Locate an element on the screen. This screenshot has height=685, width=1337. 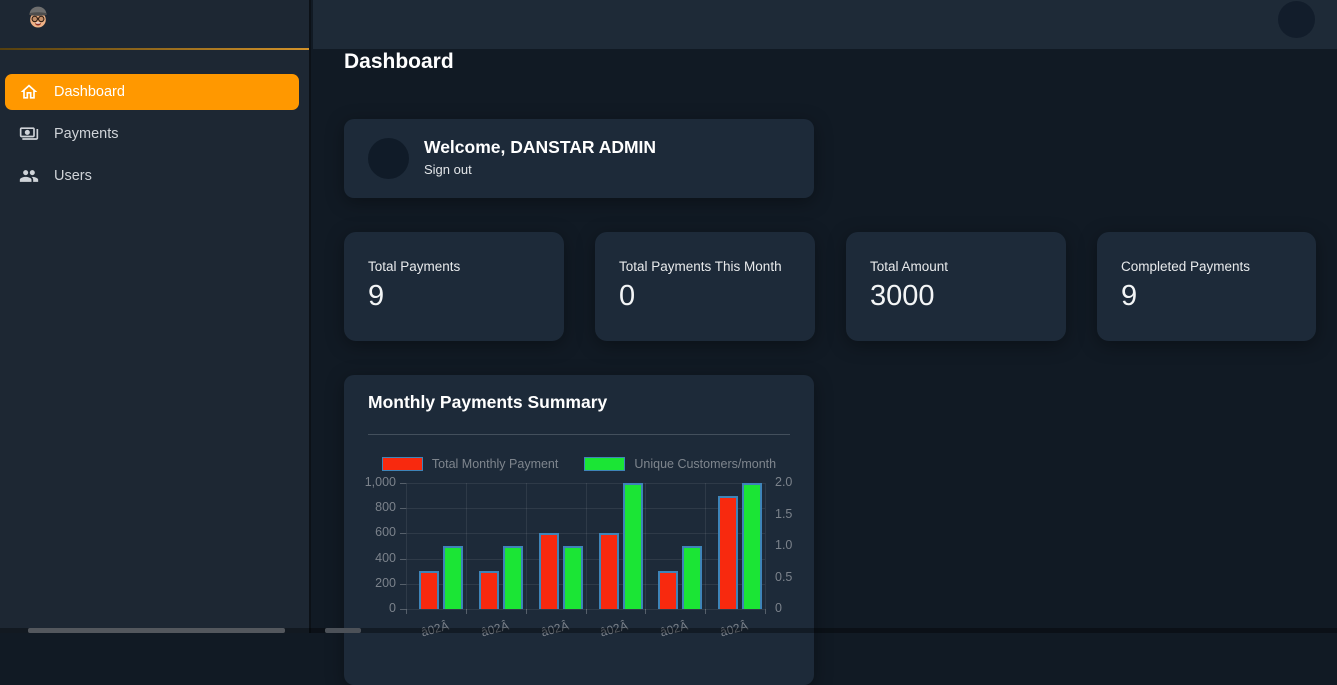
y-axis-left-tick: 200 is located at coordinates (385, 582).